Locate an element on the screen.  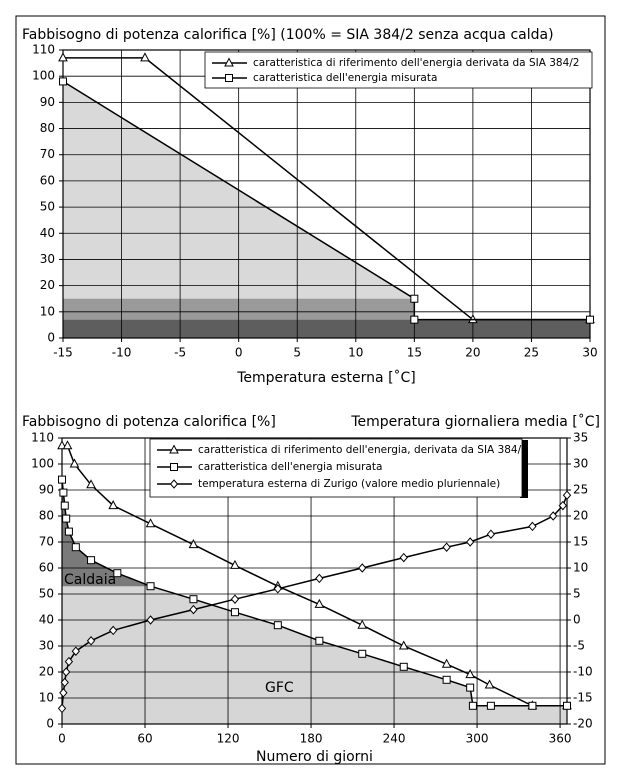
x-tick-label: -15 is located at coordinates (63, 353).